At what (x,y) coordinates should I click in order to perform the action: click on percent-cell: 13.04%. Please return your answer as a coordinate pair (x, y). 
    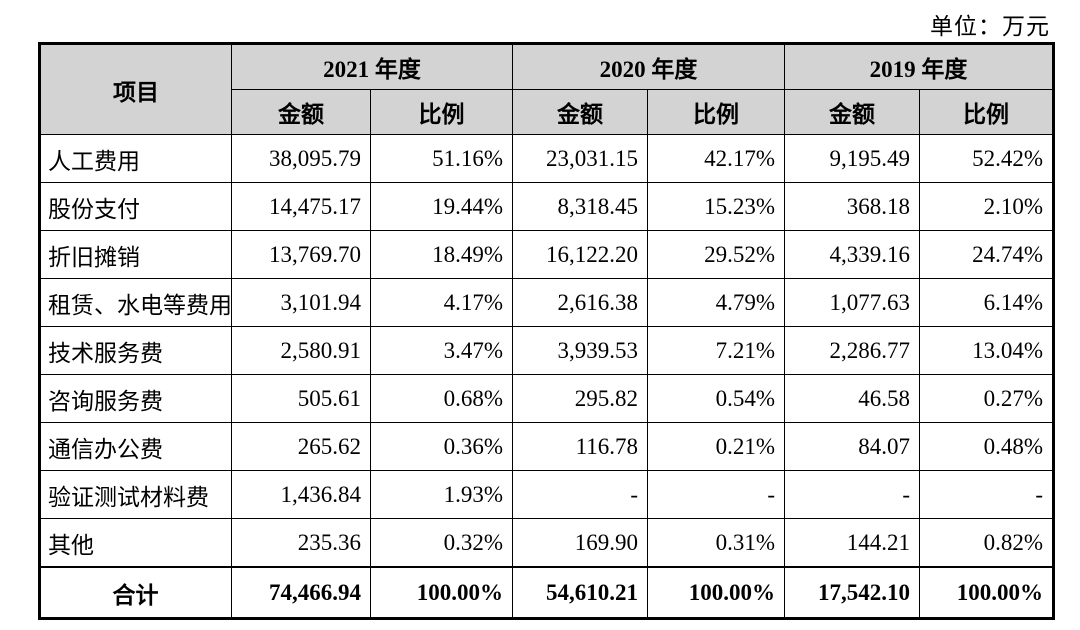
    Looking at the image, I should click on (986, 350).